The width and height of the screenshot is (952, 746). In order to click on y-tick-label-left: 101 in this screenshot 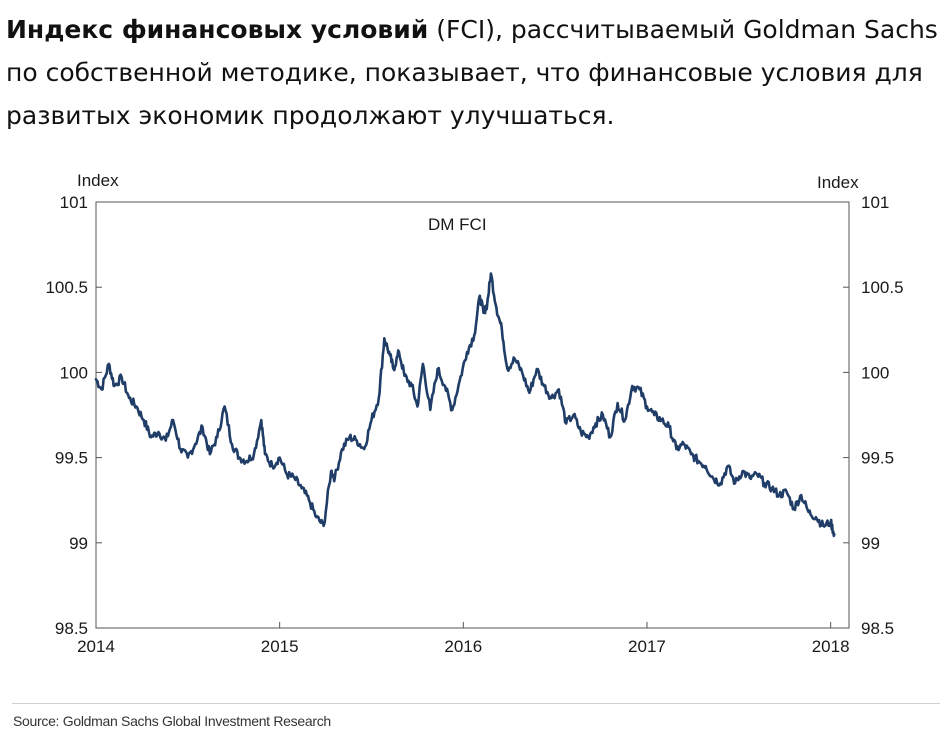, I will do `click(74, 202)`.